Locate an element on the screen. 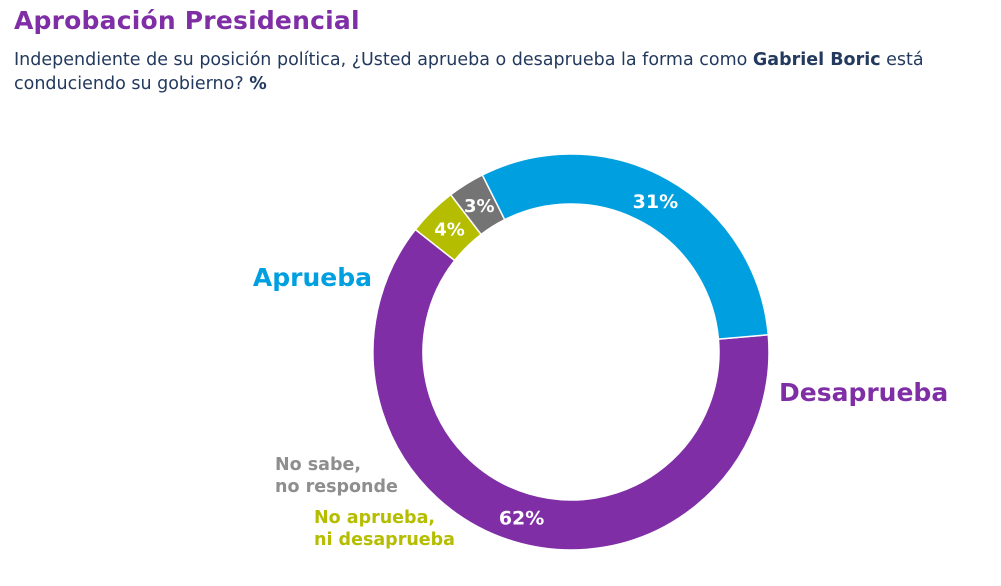 Image resolution: width=1001 pixels, height=586 pixels. slice-aprueba is located at coordinates (625, 246).